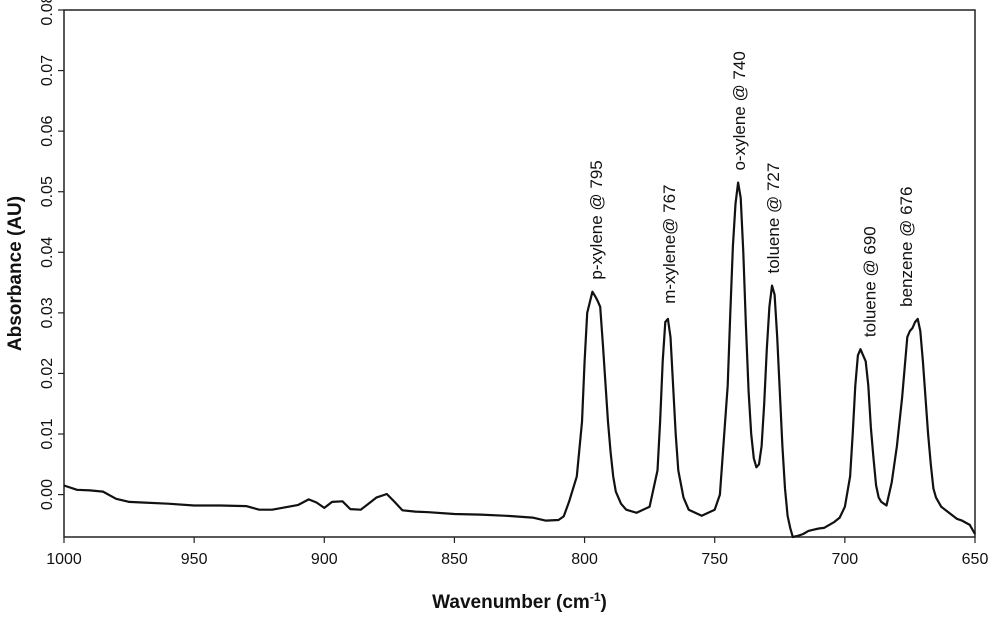  I want to click on x-axis: 1000 950 900 850 800 750 700 650, so click(517, 552).